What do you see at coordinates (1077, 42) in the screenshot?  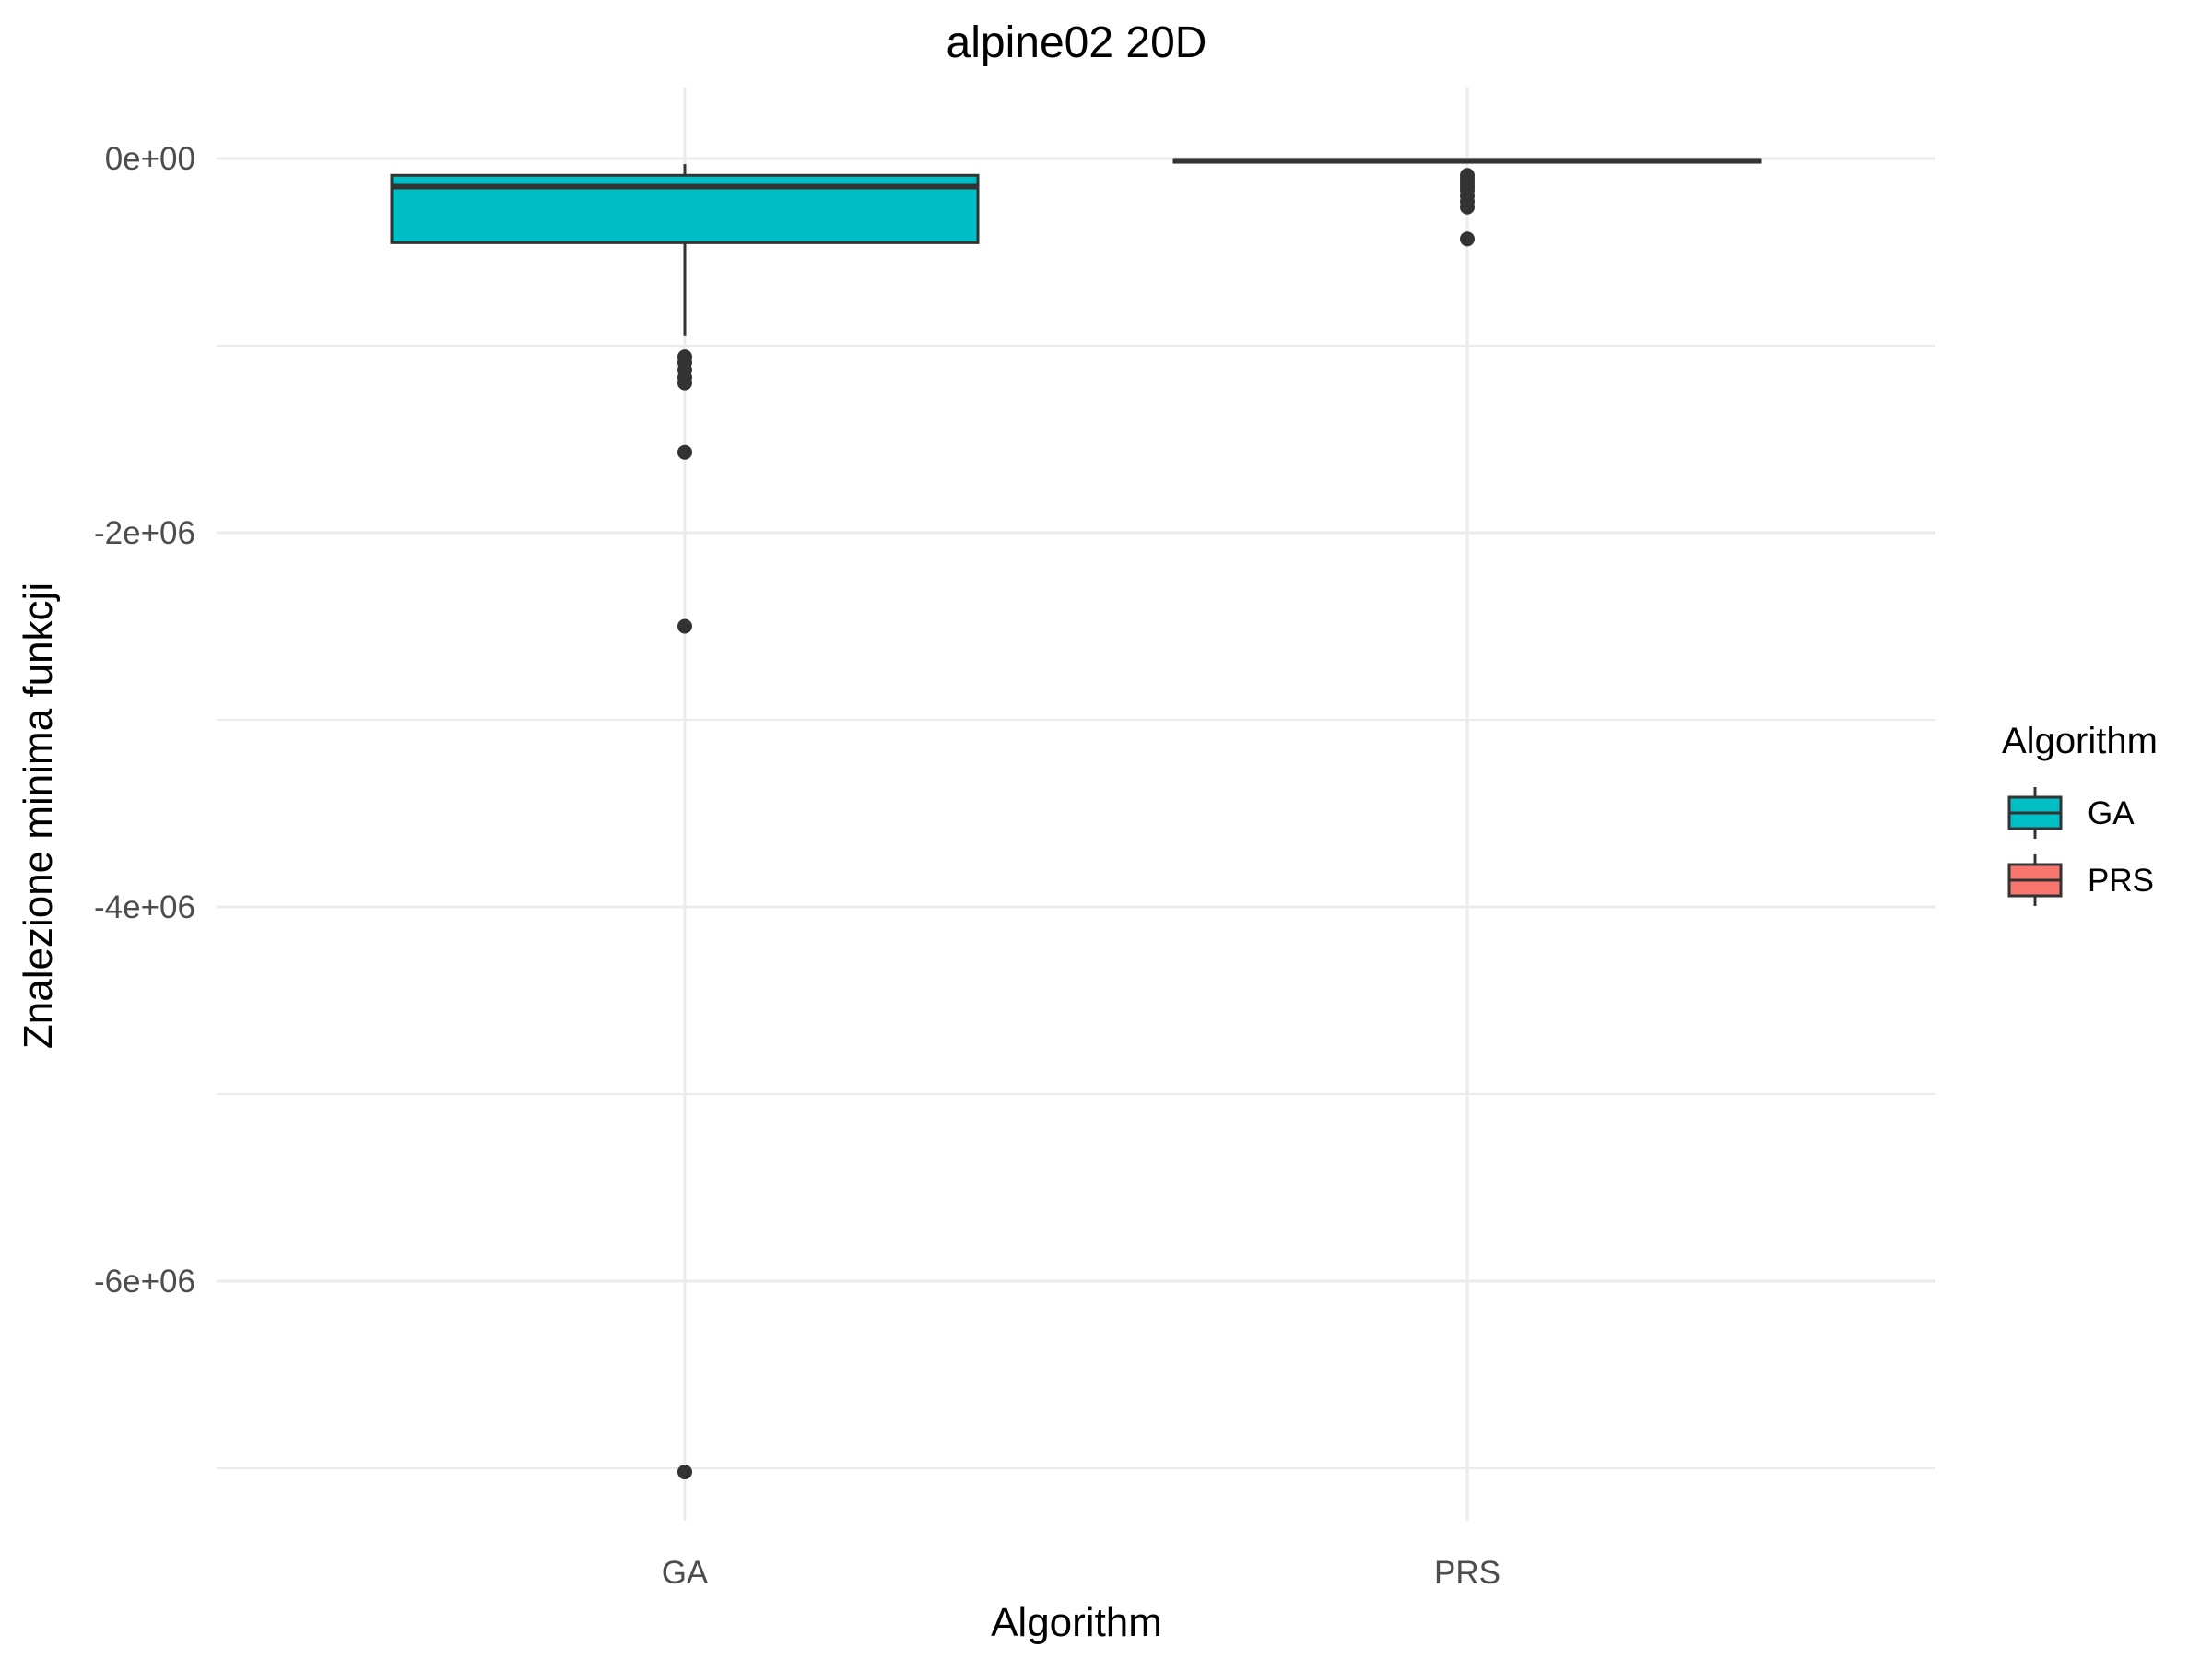 I see `chart-title: alpine02 20D` at bounding box center [1077, 42].